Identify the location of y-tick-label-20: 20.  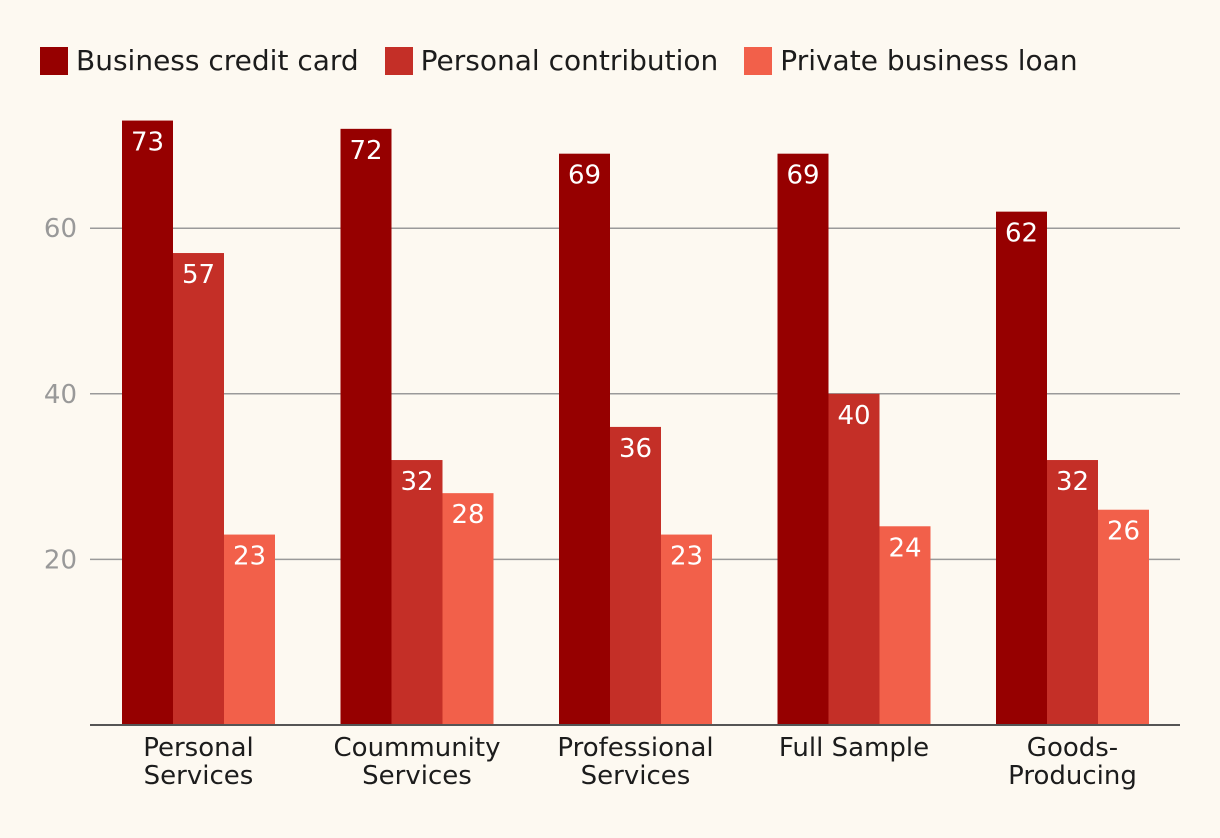
(60, 560).